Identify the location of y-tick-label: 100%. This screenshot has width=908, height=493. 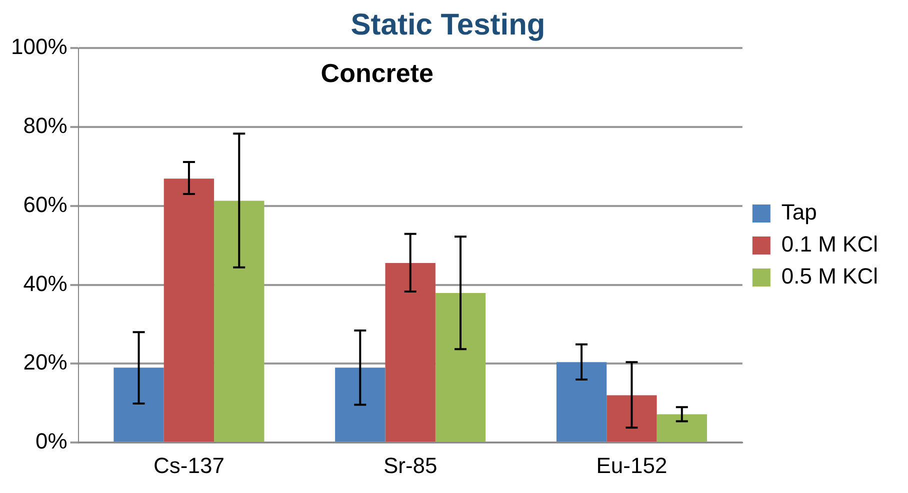
(39, 47).